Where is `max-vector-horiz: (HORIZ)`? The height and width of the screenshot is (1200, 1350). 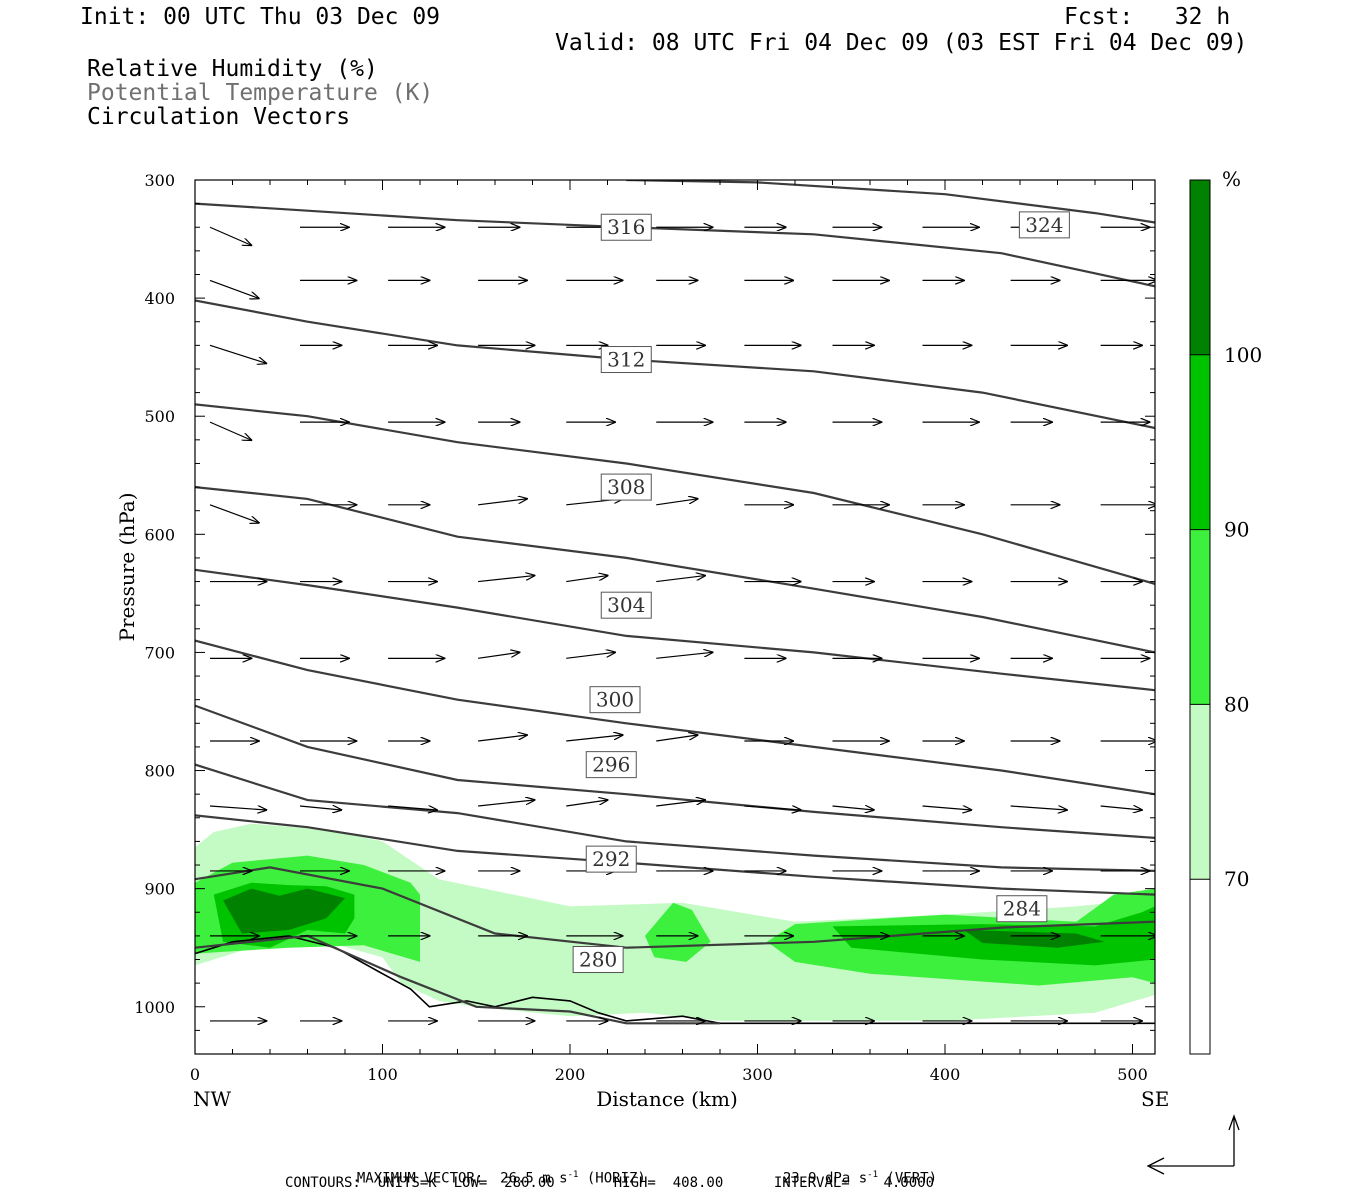 max-vector-horiz: (HORIZ) is located at coordinates (612, 1178).